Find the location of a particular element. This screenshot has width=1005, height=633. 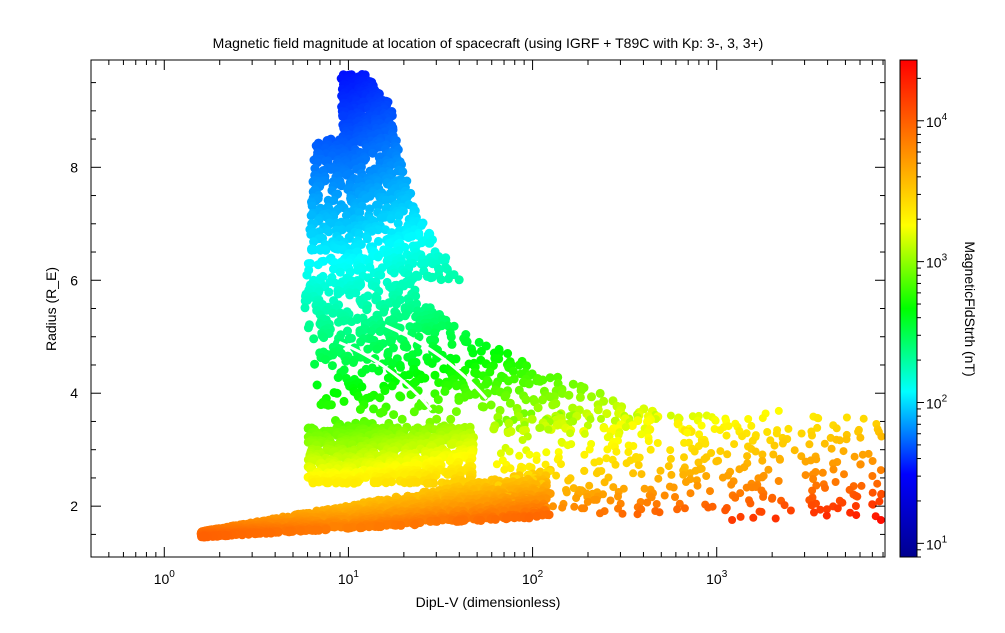

x-axis-label: DipL-V (dimensionless) is located at coordinates (488, 602).